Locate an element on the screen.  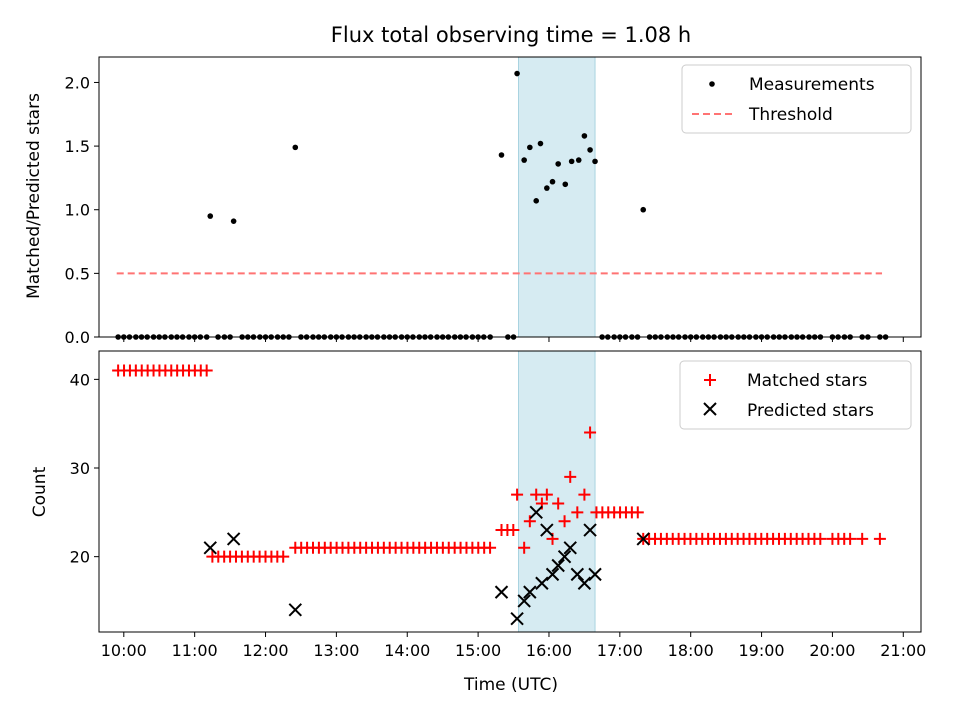
x-tick-label: 10:00 is located at coordinates (124, 650).